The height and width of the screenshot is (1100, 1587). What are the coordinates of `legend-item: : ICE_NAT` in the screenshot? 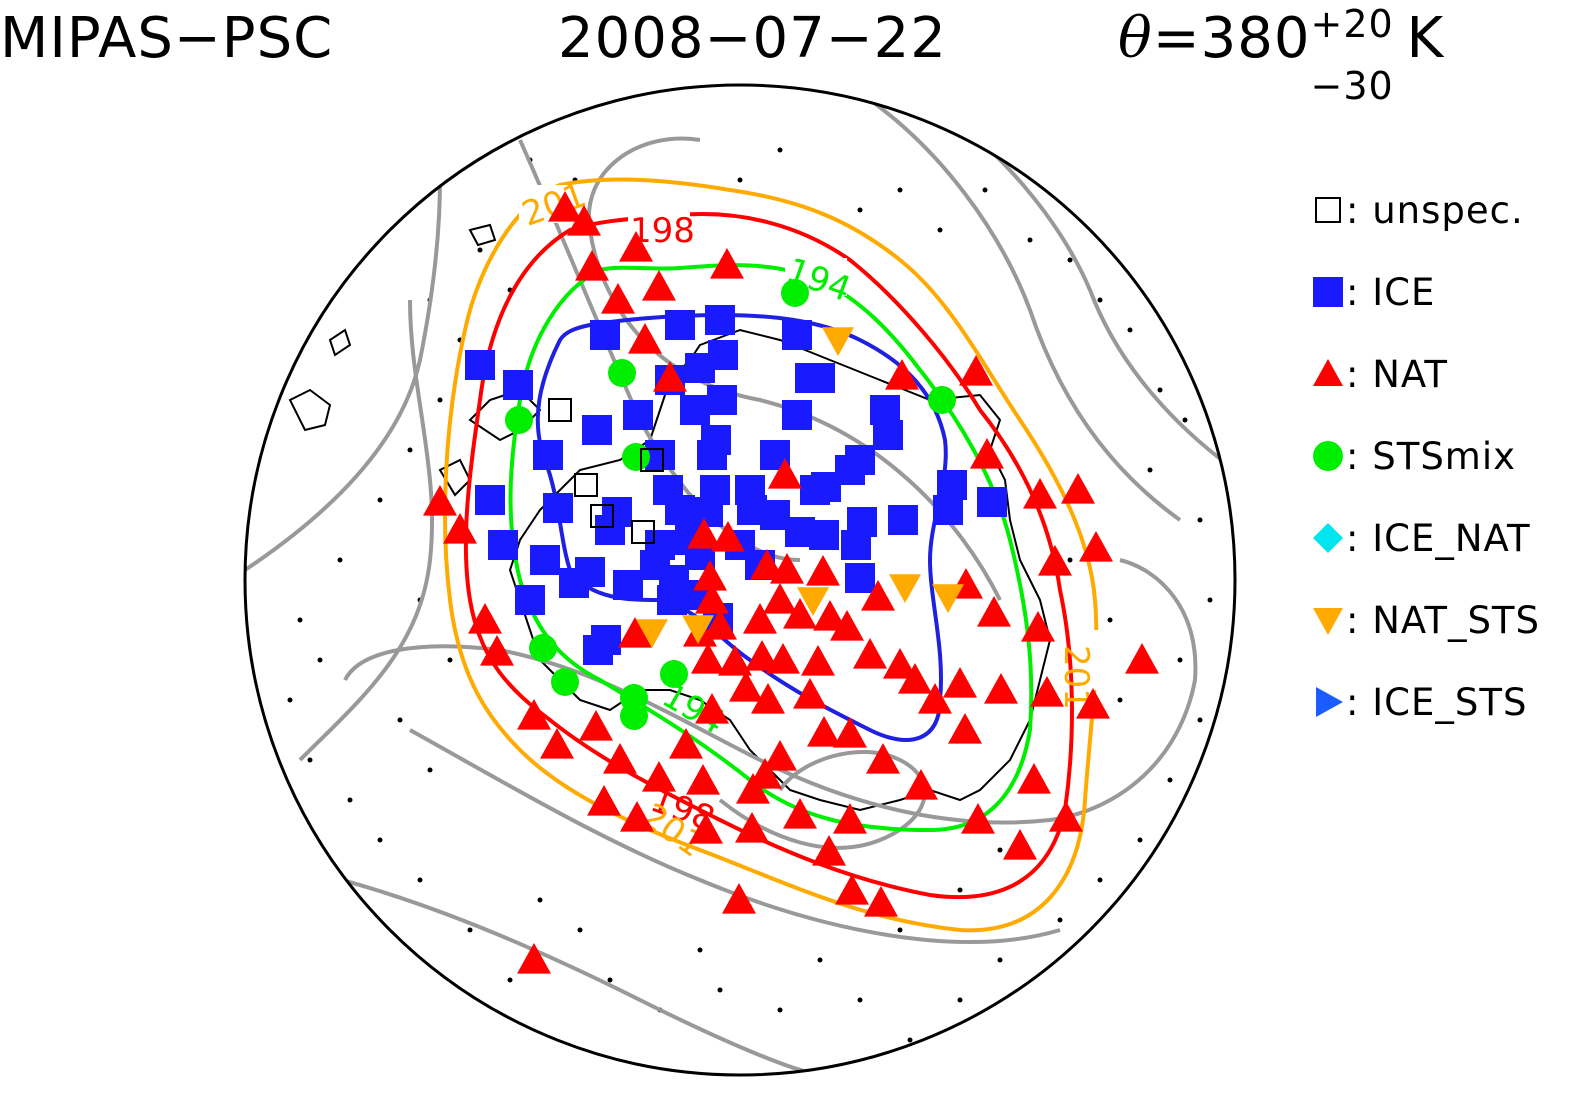 It's located at (1420, 538).